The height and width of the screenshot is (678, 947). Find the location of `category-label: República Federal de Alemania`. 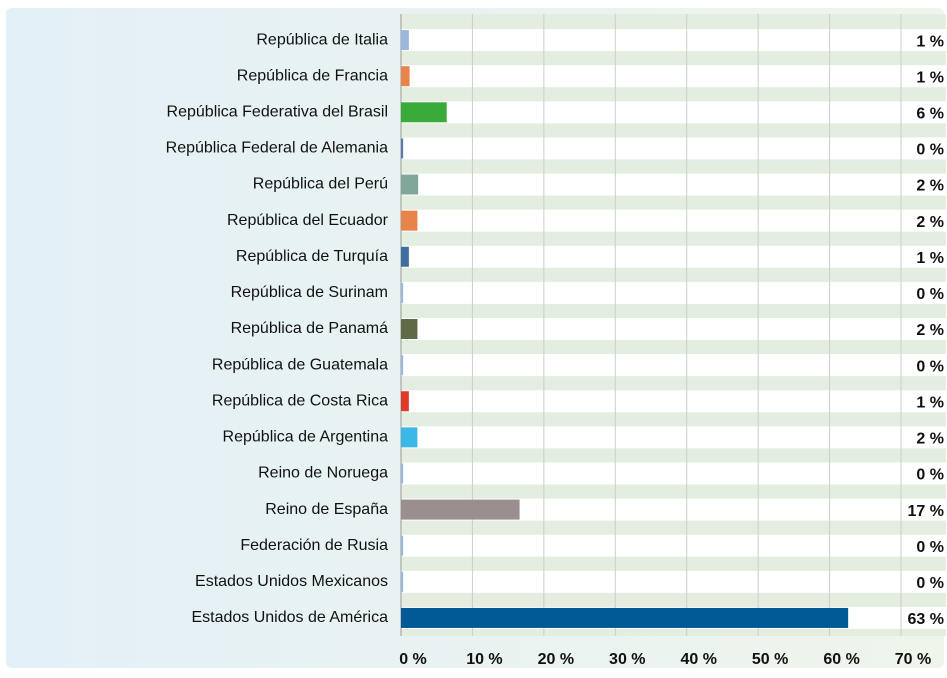

category-label: República Federal de Alemania is located at coordinates (277, 148).